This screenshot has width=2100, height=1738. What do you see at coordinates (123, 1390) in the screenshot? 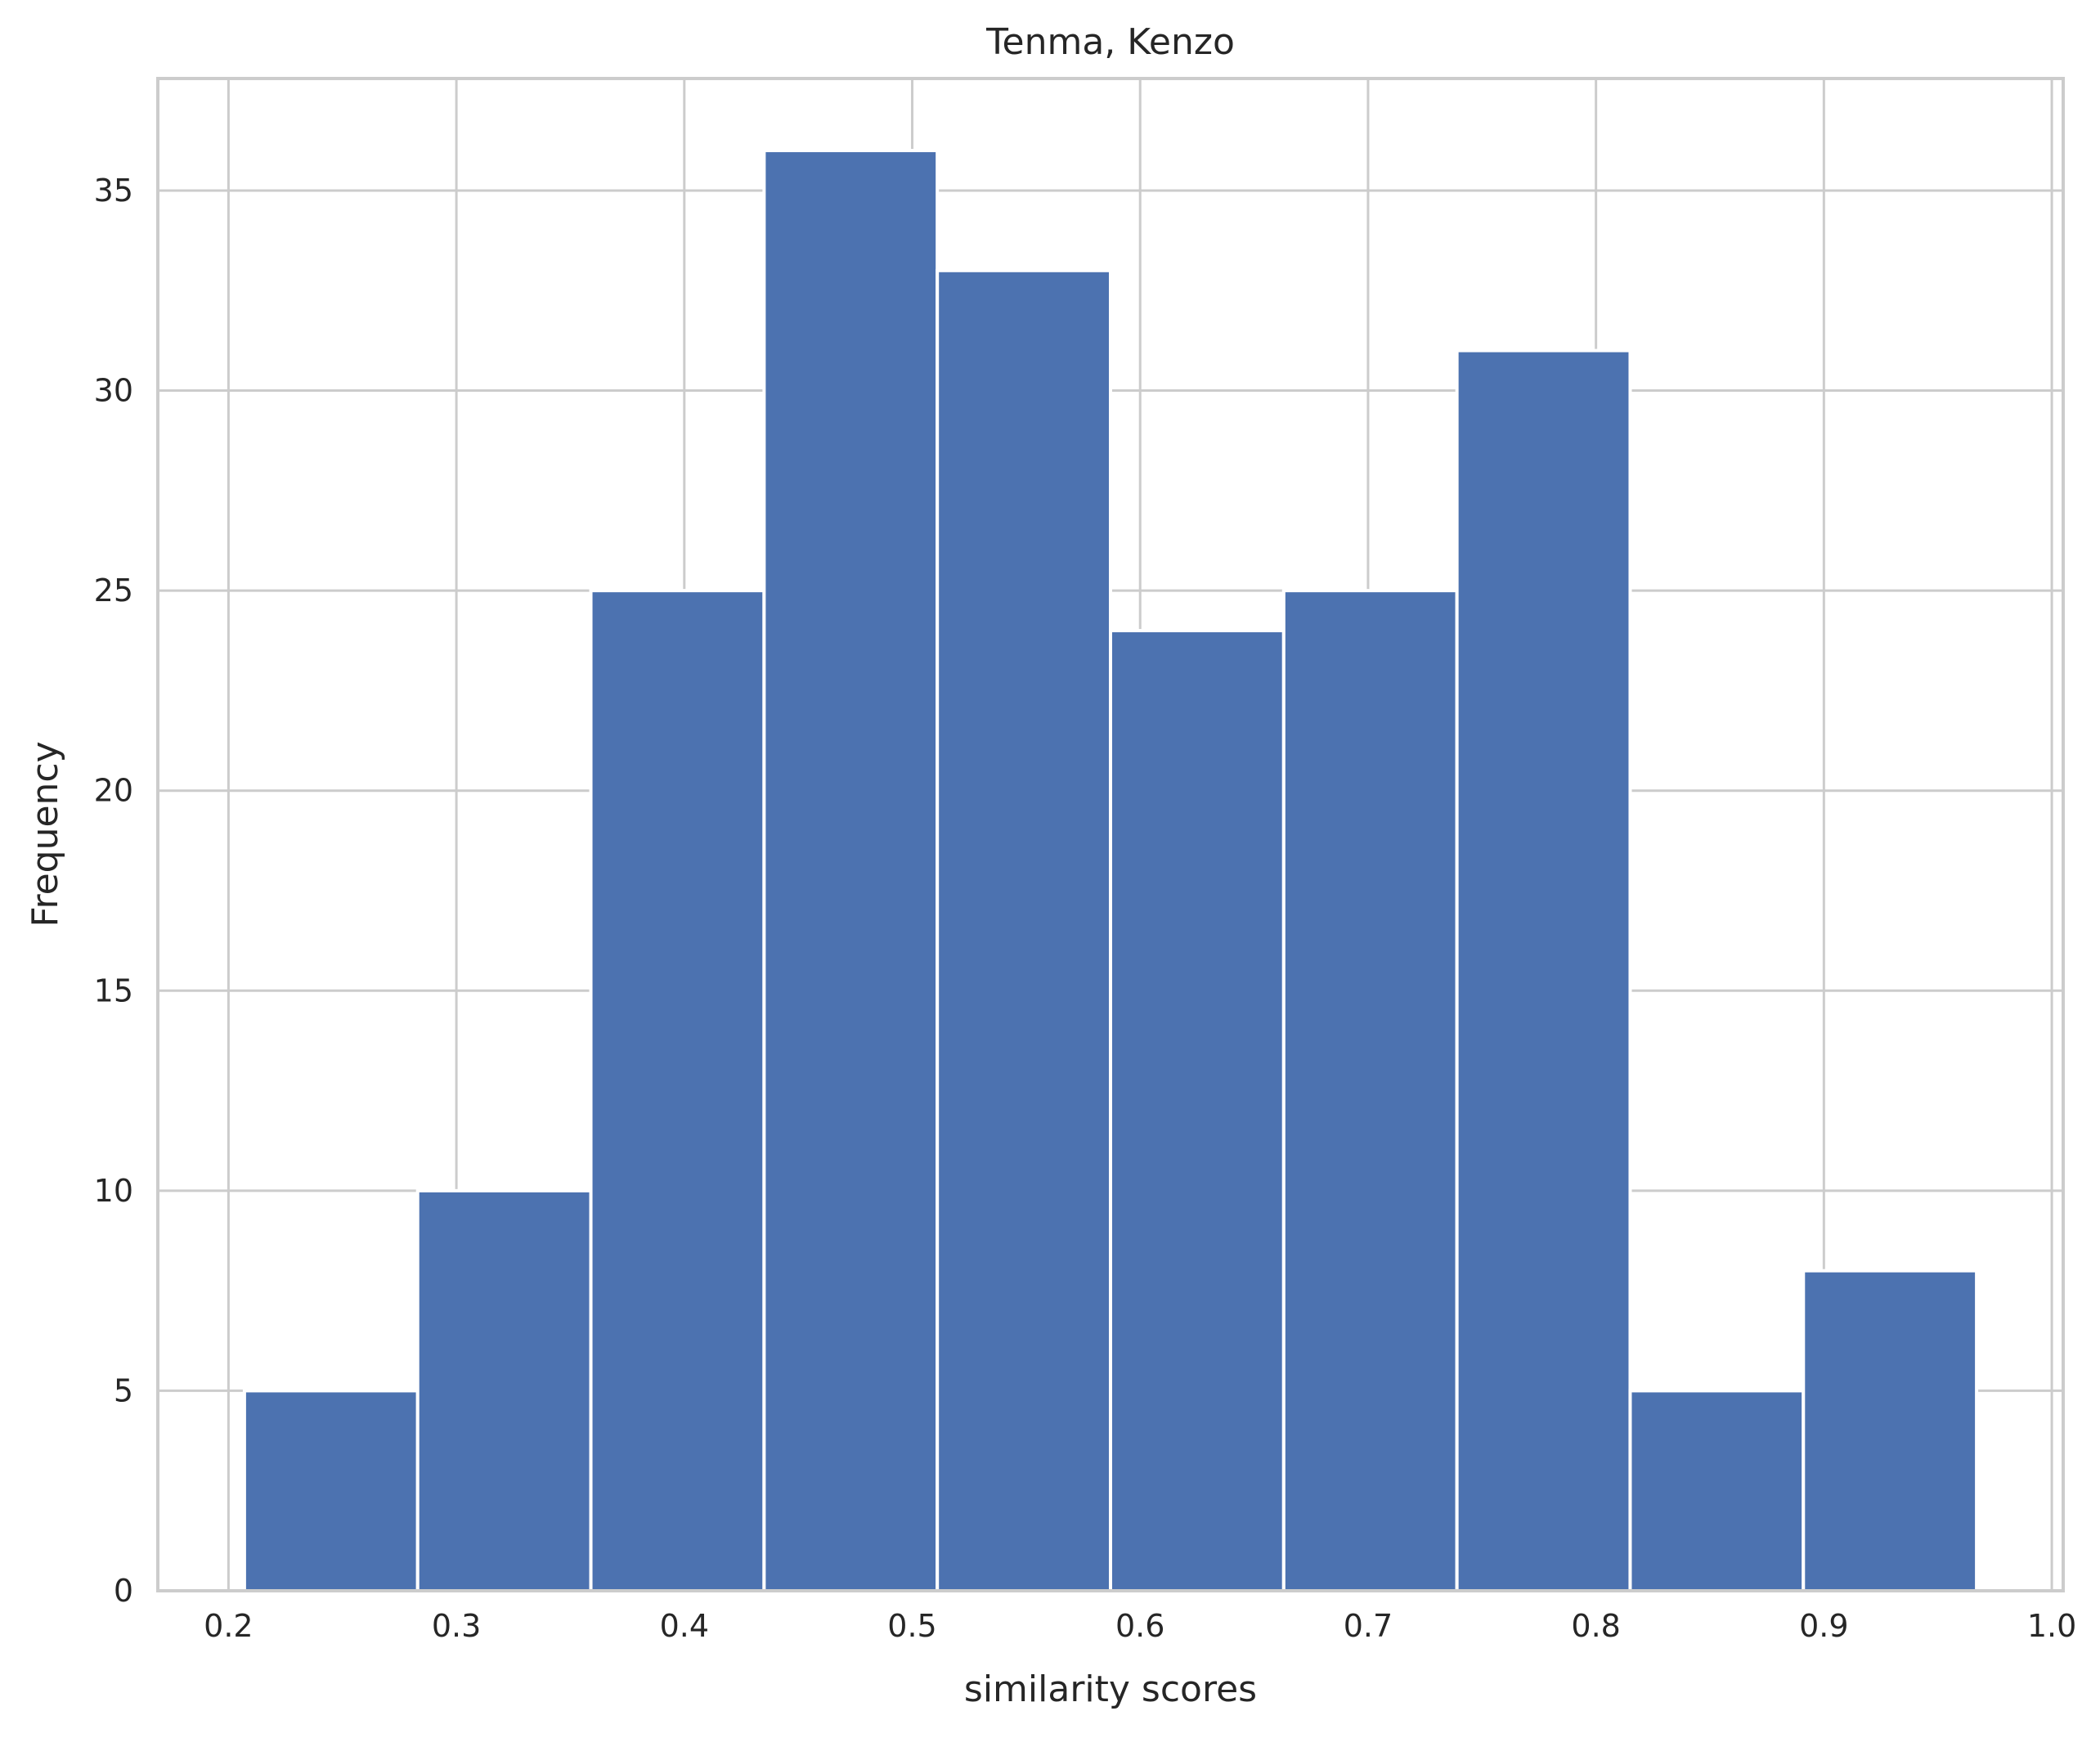
I see `y-tick-label: 5` at bounding box center [123, 1390].